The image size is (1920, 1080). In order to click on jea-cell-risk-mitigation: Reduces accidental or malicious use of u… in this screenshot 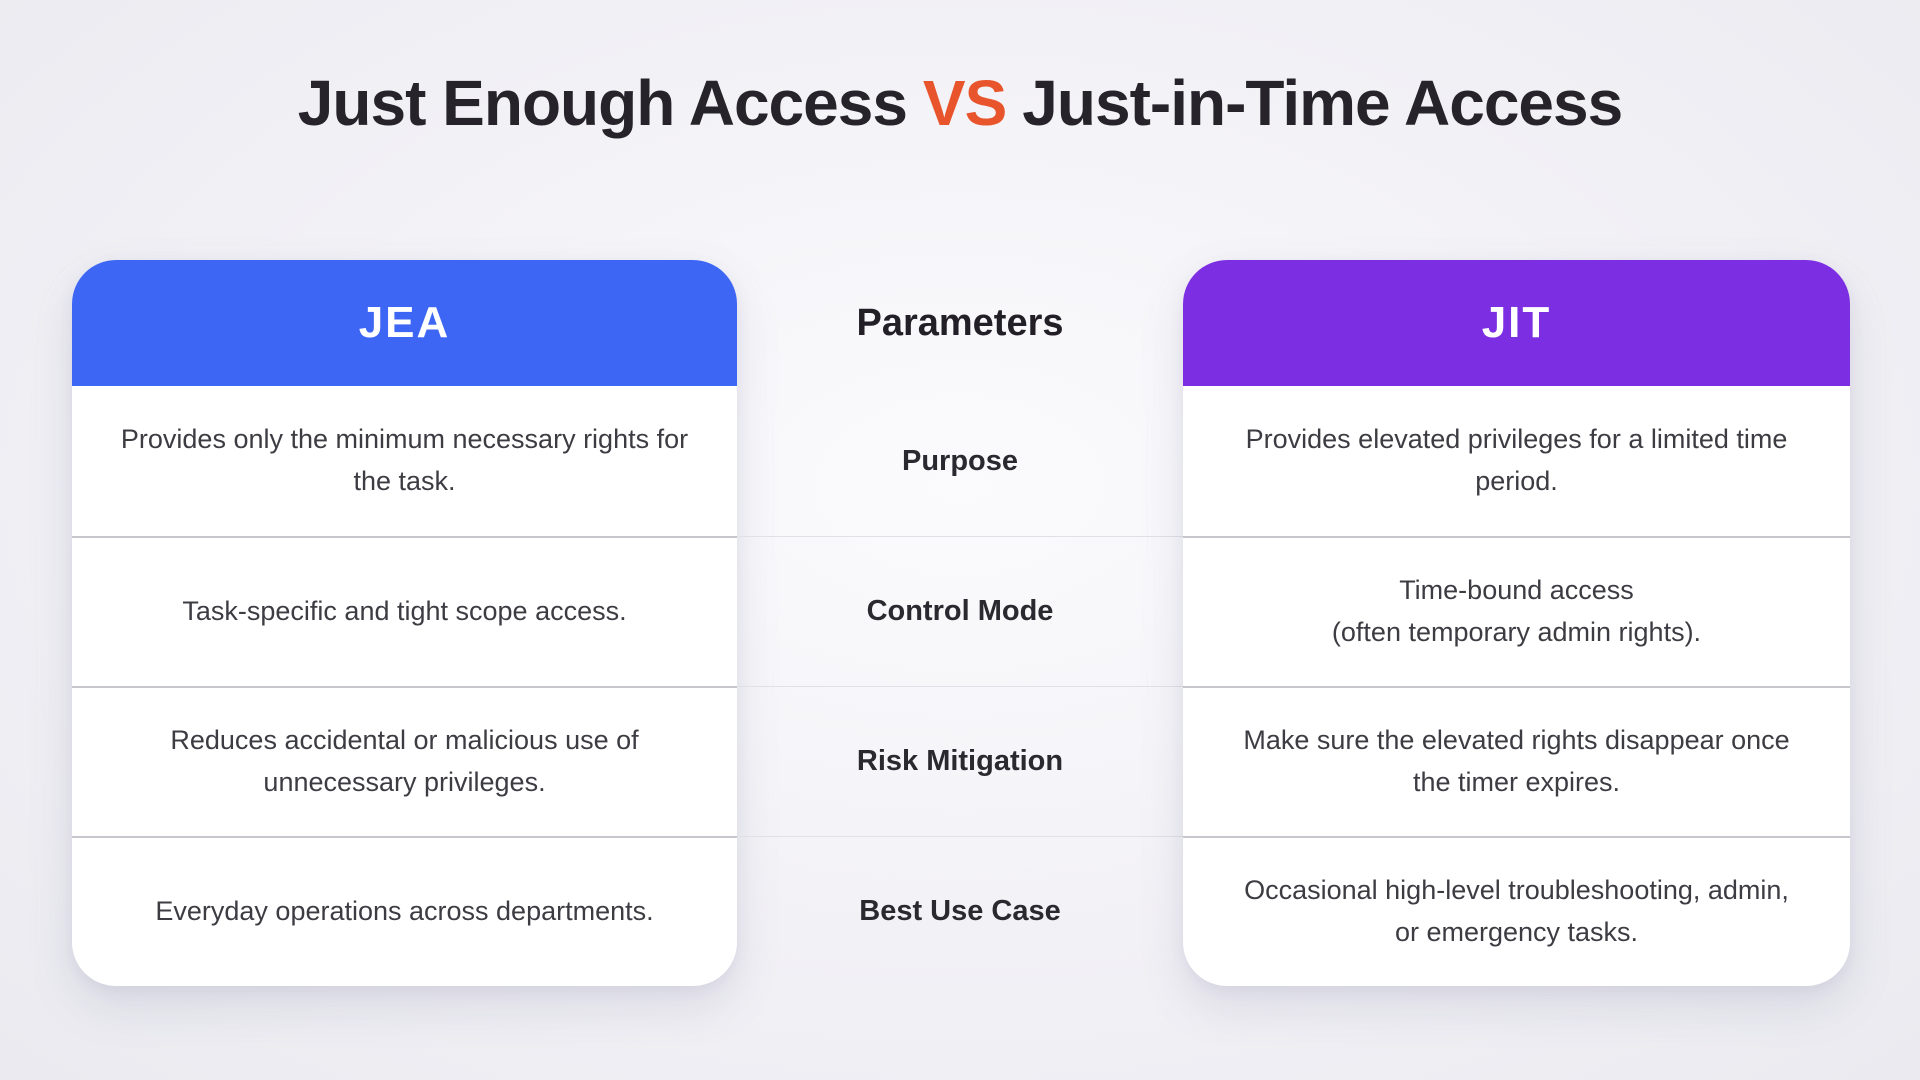, I will do `click(404, 761)`.